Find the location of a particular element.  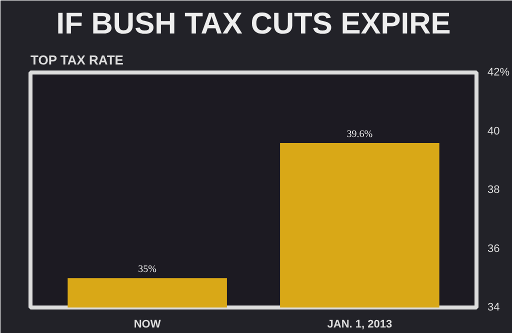

y-tick-label: 34 is located at coordinates (494, 308).